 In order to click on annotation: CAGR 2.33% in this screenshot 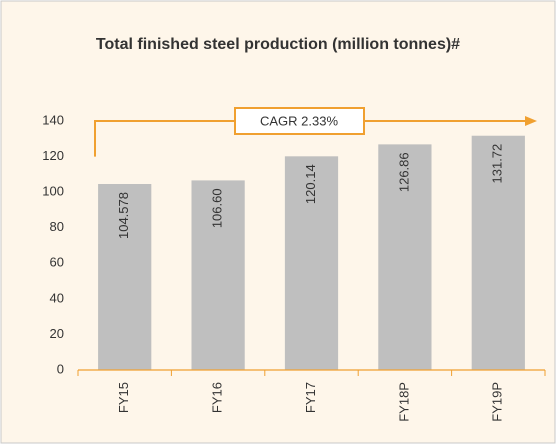, I will do `click(299, 120)`.